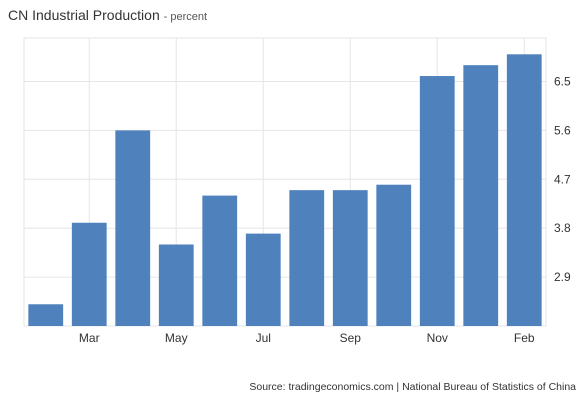 The height and width of the screenshot is (400, 585). I want to click on x-tick-label: Feb, so click(524, 338).